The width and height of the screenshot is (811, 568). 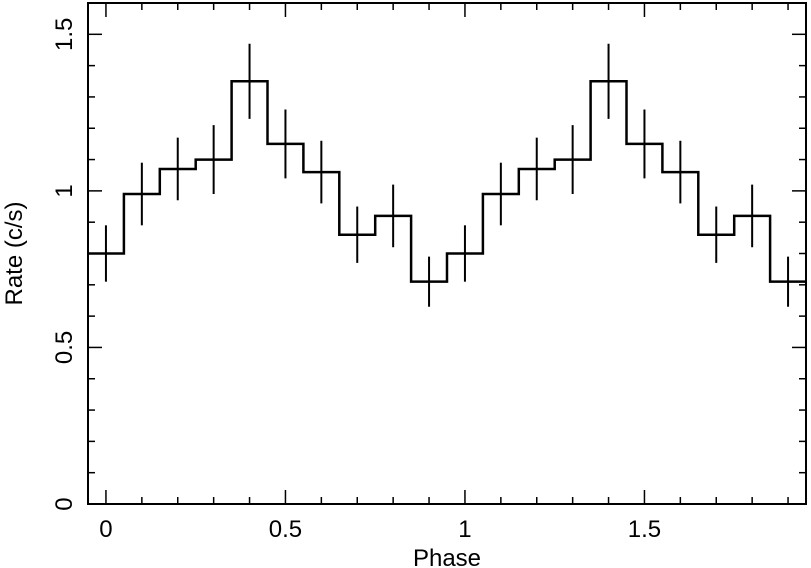 I want to click on y-tick-label: 1.5, so click(x=64, y=34).